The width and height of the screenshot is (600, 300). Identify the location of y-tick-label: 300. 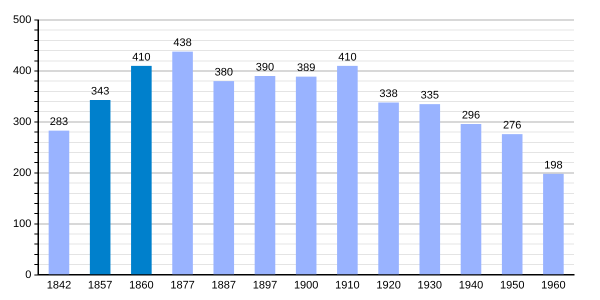
(22, 122).